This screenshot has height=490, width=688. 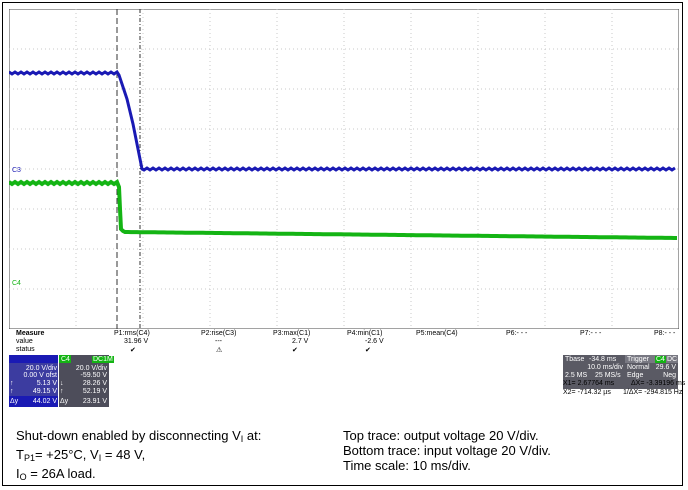 What do you see at coordinates (30, 333) in the screenshot?
I see `measure-header: Measure` at bounding box center [30, 333].